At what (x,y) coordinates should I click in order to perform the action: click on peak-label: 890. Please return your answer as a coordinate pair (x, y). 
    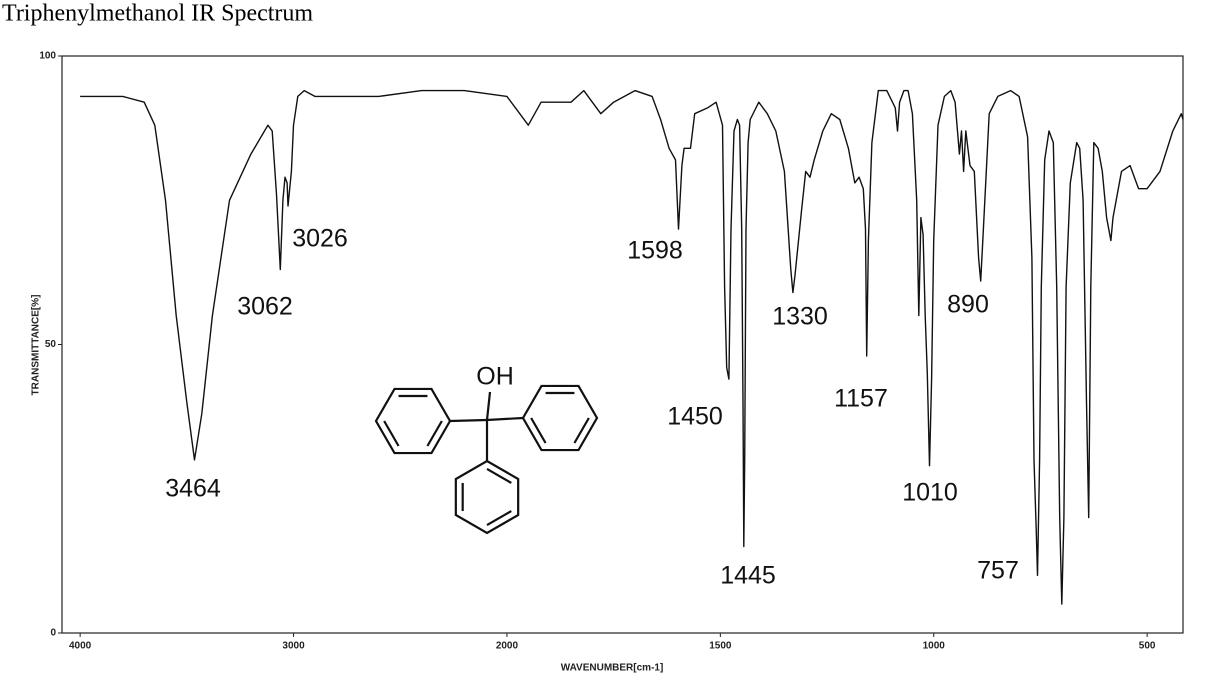
    Looking at the image, I should click on (968, 305).